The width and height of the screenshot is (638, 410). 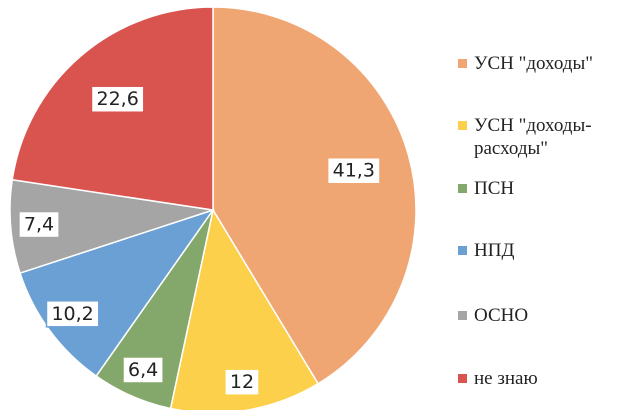 I want to click on data-label-text: 12, so click(x=242, y=382).